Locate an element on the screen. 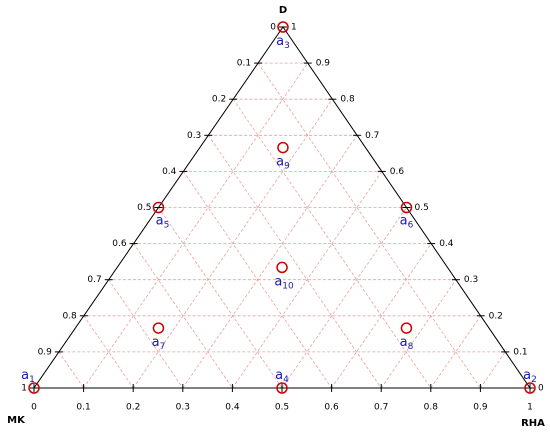  bottom-tick-label: 0.5 is located at coordinates (282, 408).